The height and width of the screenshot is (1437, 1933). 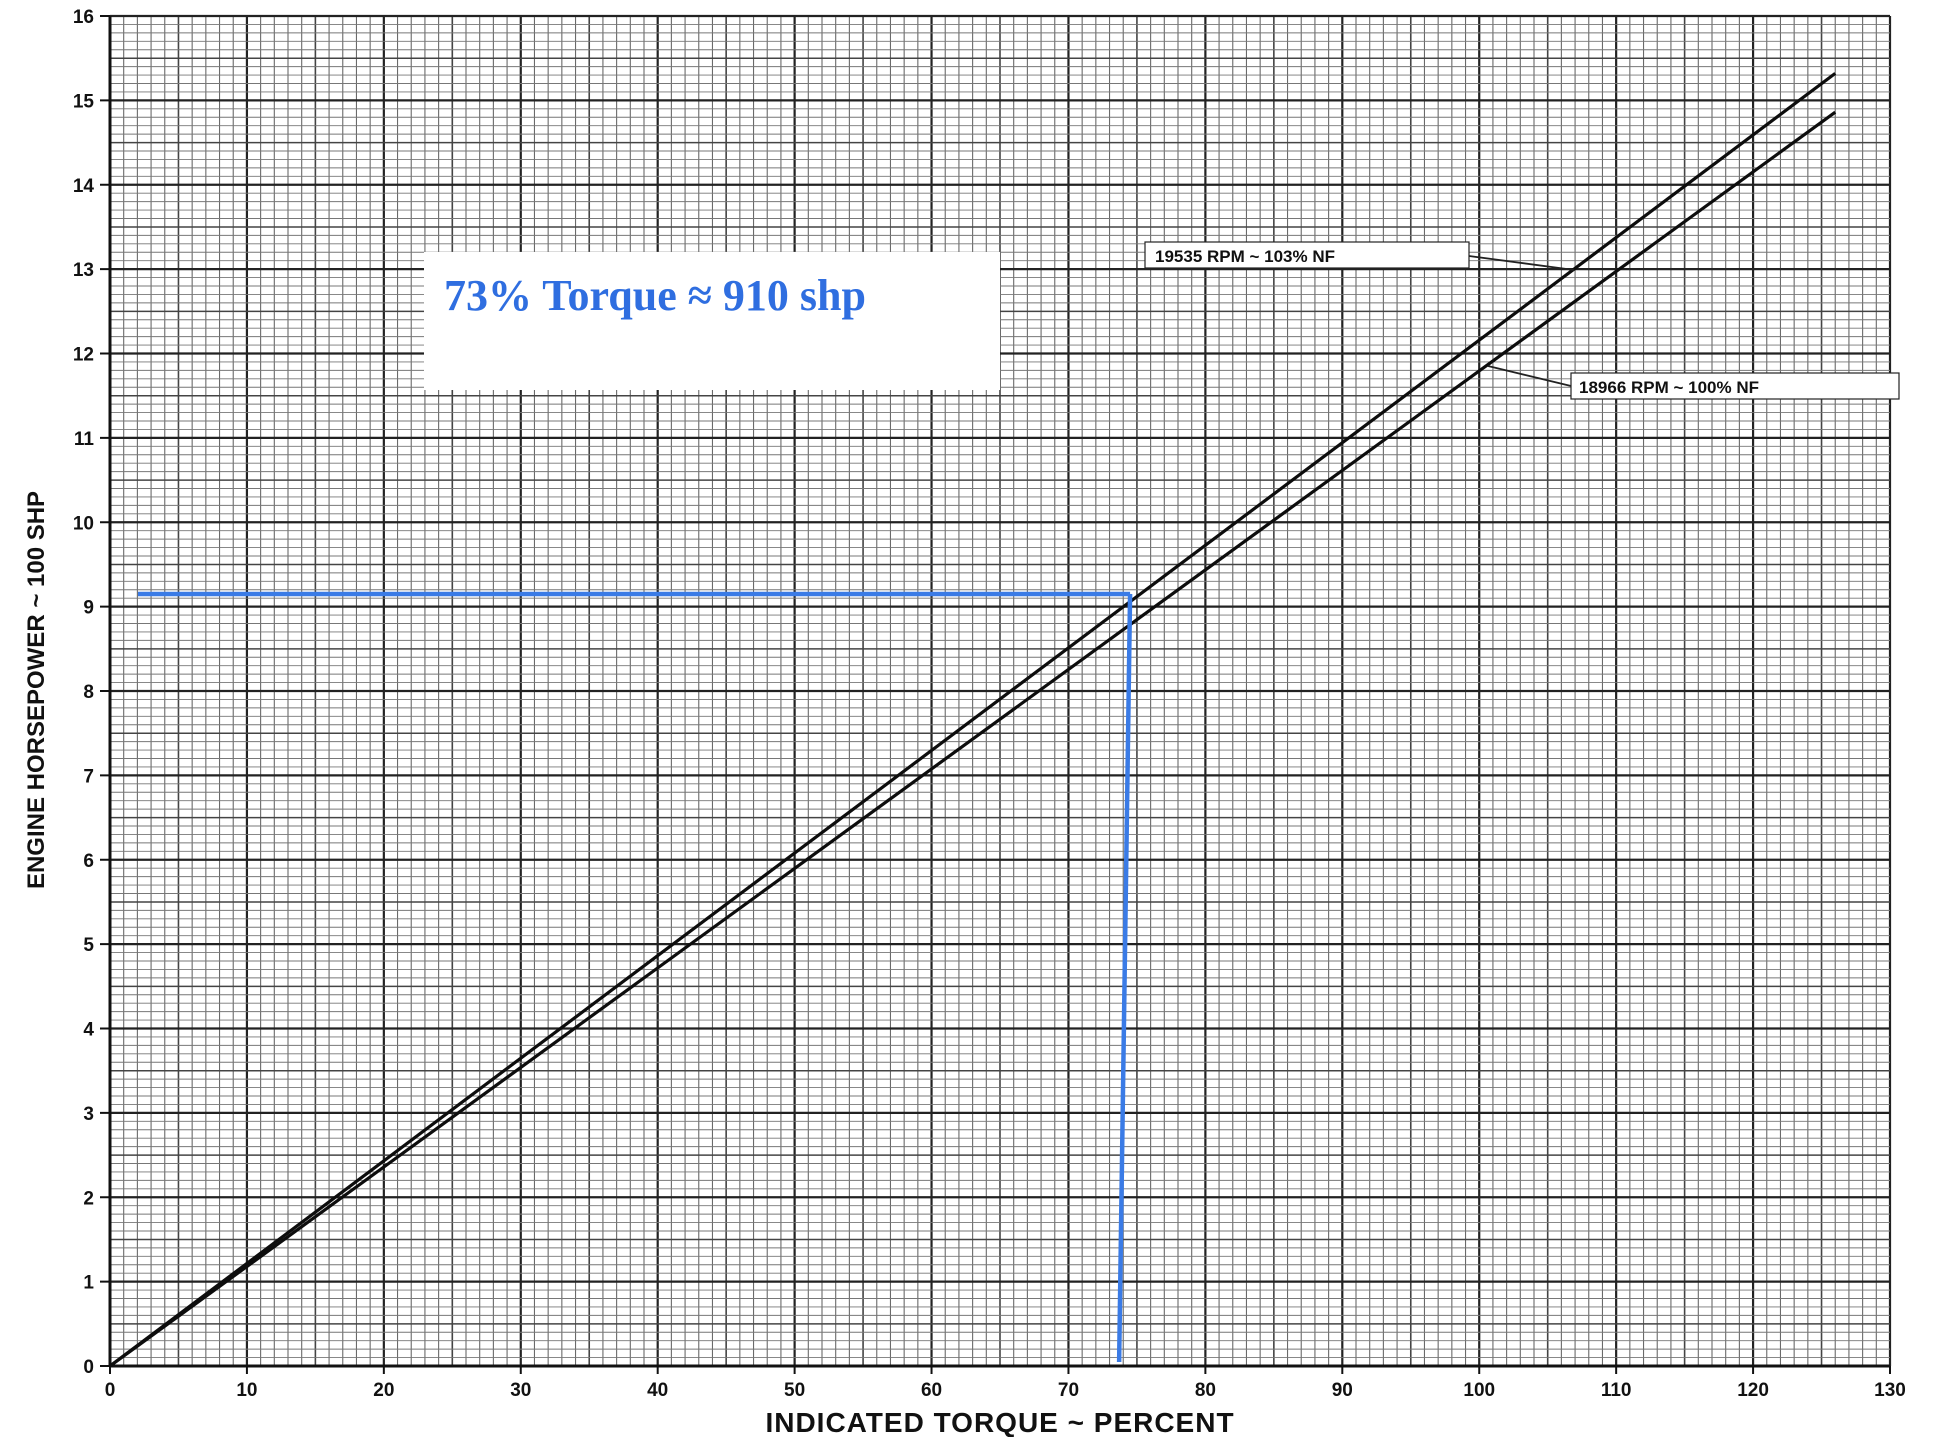 I want to click on y-tick-label: 2, so click(x=88, y=1198).